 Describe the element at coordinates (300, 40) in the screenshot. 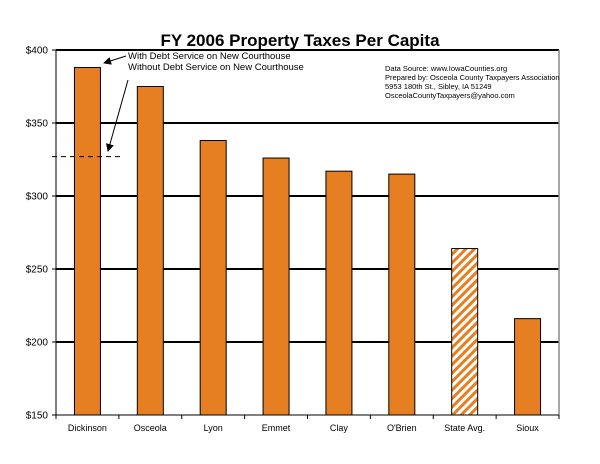

I see `chart-title: FY 2006 Property Taxes Per Capita` at that location.